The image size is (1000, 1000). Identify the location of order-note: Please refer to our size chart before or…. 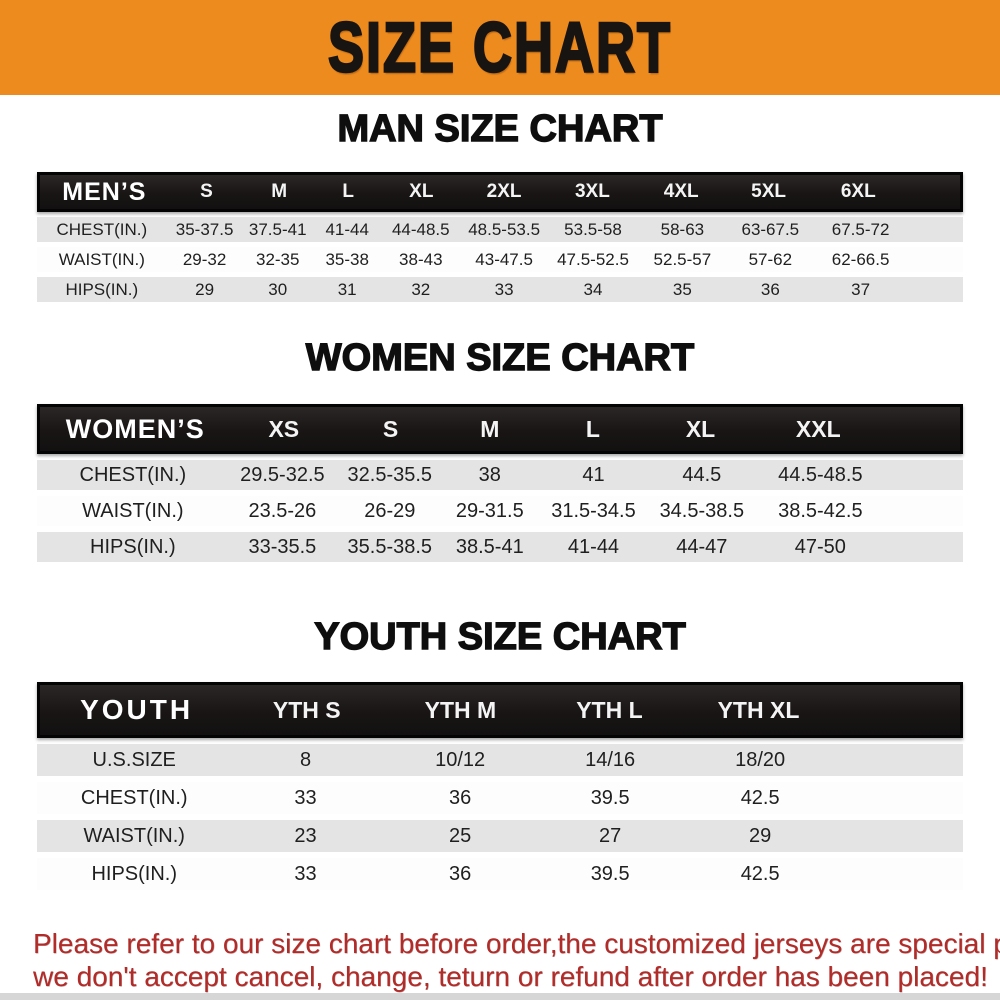
(516, 960).